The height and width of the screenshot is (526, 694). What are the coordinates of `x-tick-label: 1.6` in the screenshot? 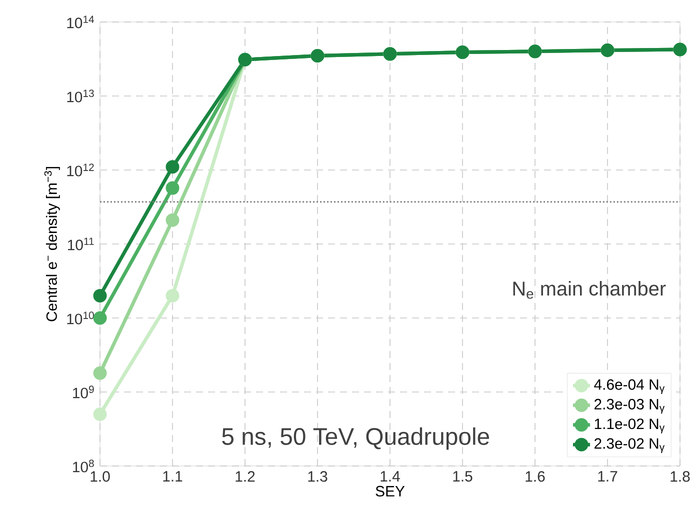 It's located at (535, 476).